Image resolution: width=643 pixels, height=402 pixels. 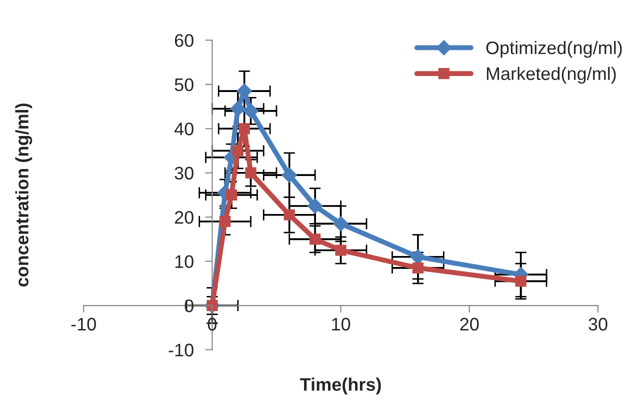 I want to click on y-tick-label: 40, so click(x=184, y=129).